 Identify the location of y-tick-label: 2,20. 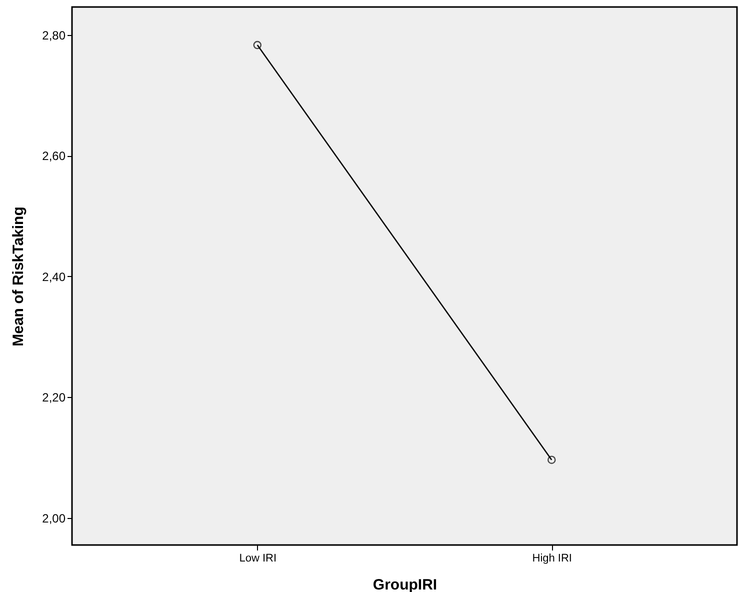
(54, 397).